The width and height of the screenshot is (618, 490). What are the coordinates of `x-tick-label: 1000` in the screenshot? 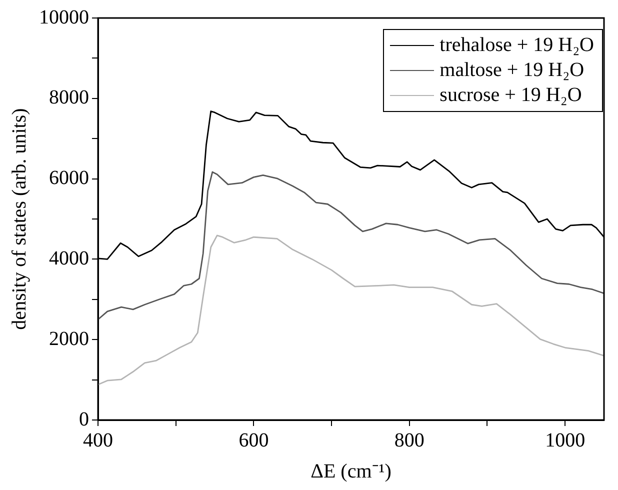 It's located at (565, 440).